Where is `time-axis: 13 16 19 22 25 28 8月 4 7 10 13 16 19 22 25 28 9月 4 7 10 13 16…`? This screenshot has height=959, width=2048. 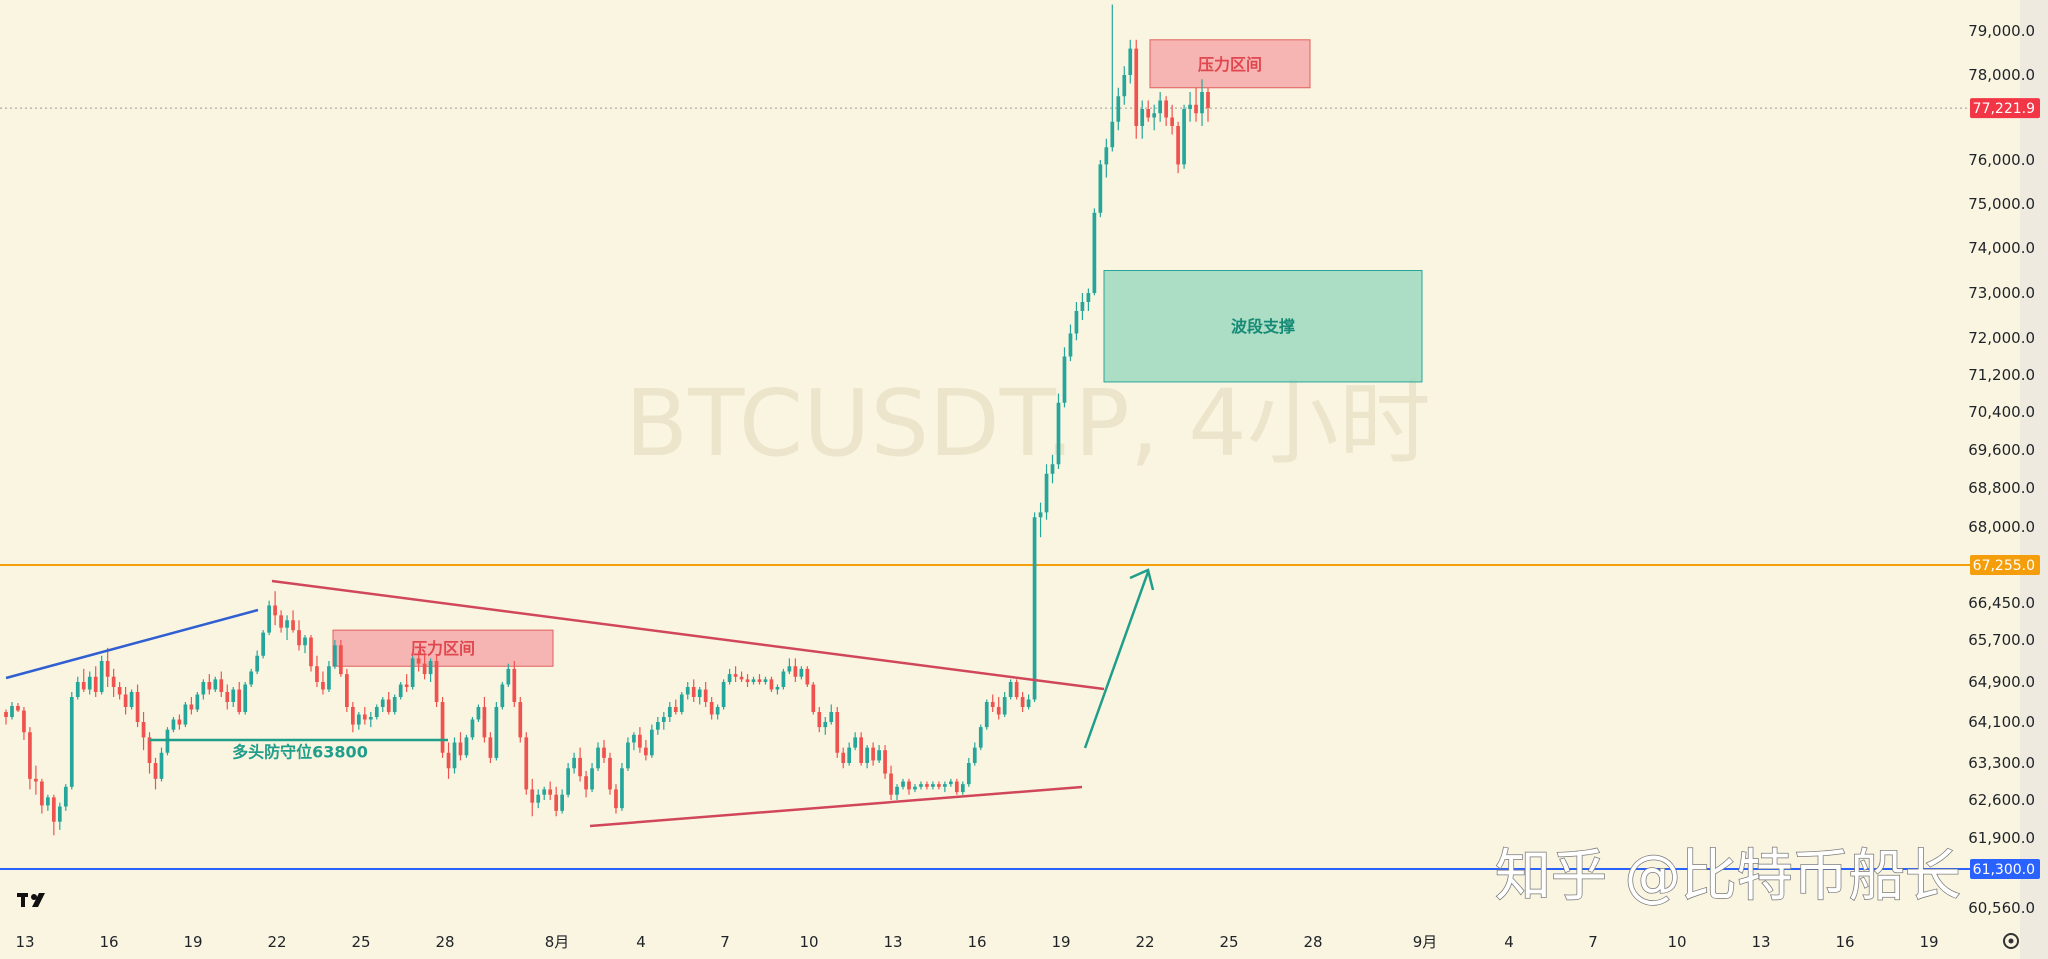 time-axis: 13 16 19 22 25 28 8月 4 7 10 13 16 19 22 25 28 9月 4 7 10 13 16… is located at coordinates (976, 942).